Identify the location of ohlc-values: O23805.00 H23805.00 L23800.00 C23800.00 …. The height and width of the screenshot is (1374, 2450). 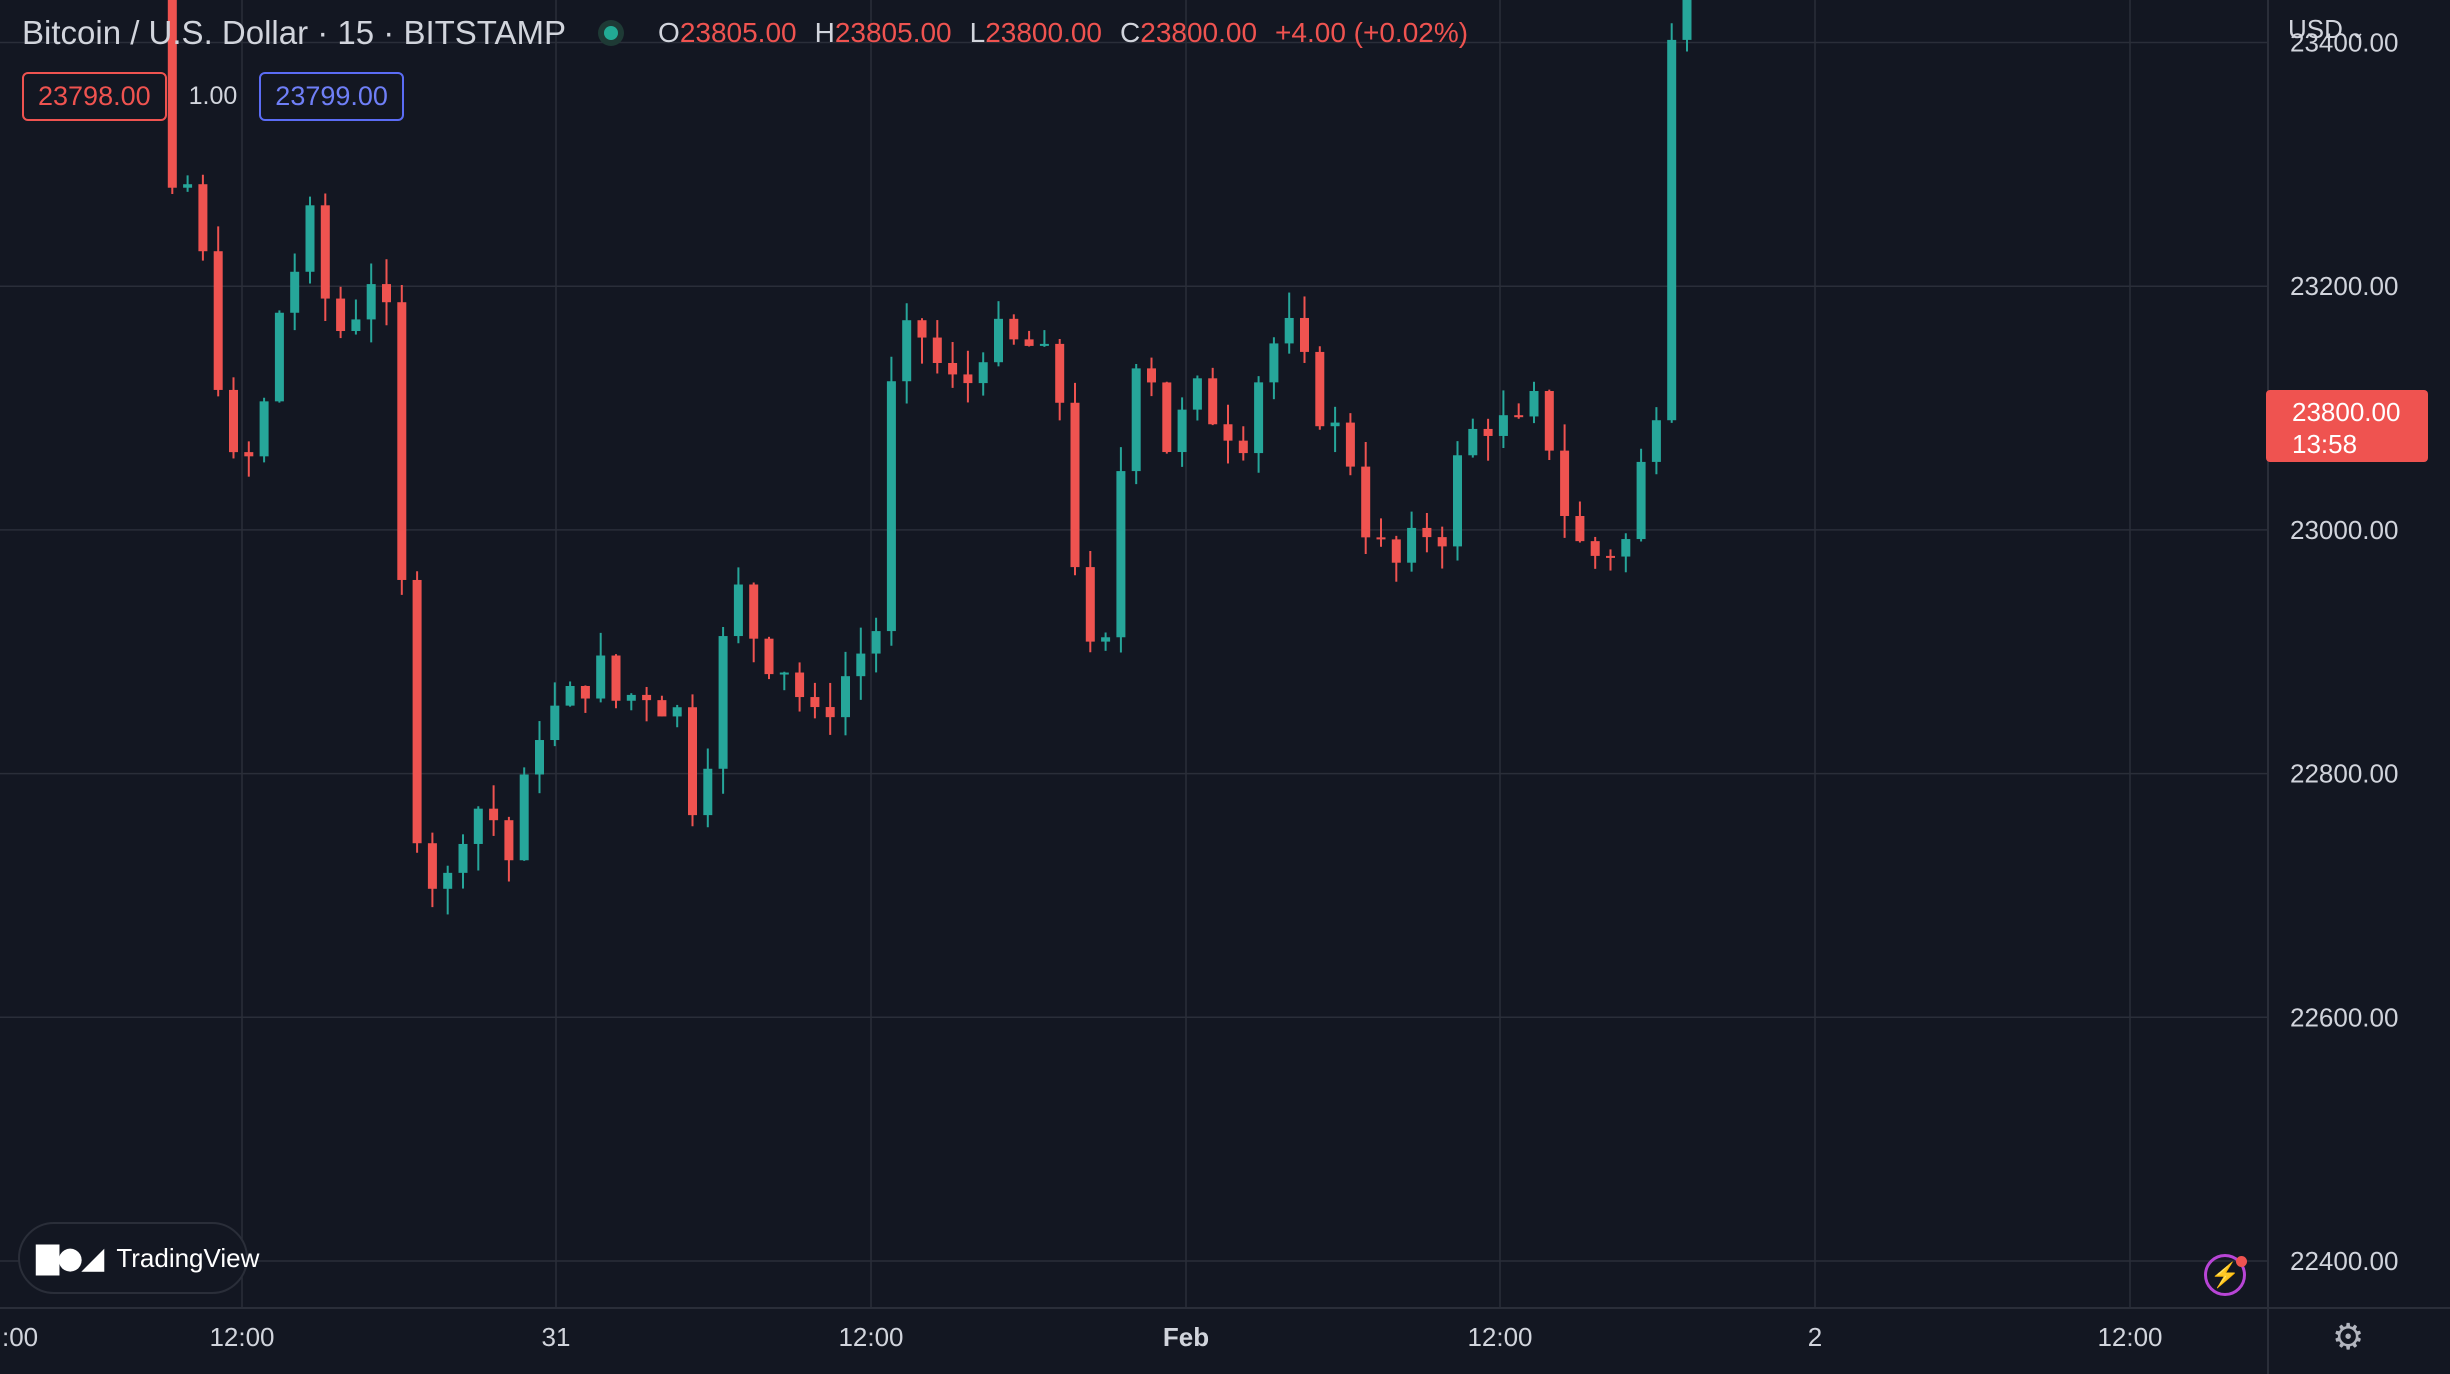
(1063, 33).